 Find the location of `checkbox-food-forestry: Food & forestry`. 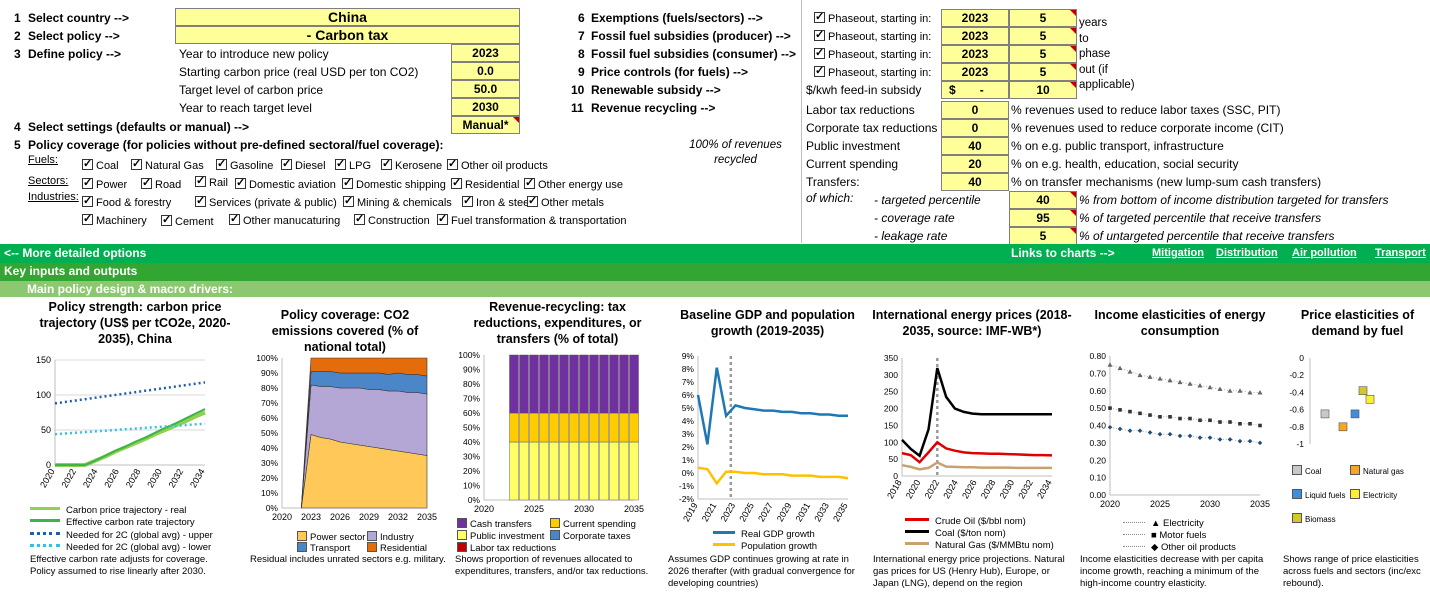

checkbox-food-forestry: Food & forestry is located at coordinates (126, 201).